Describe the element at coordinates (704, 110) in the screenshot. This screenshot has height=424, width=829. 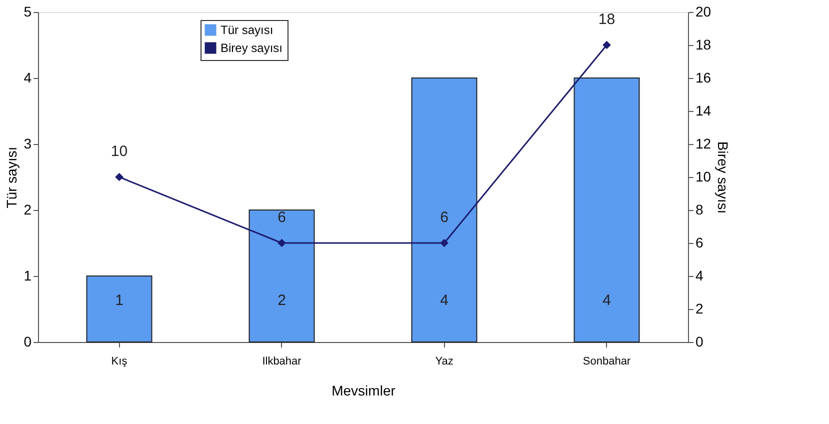
I see `y2-tick-label: 14` at that location.